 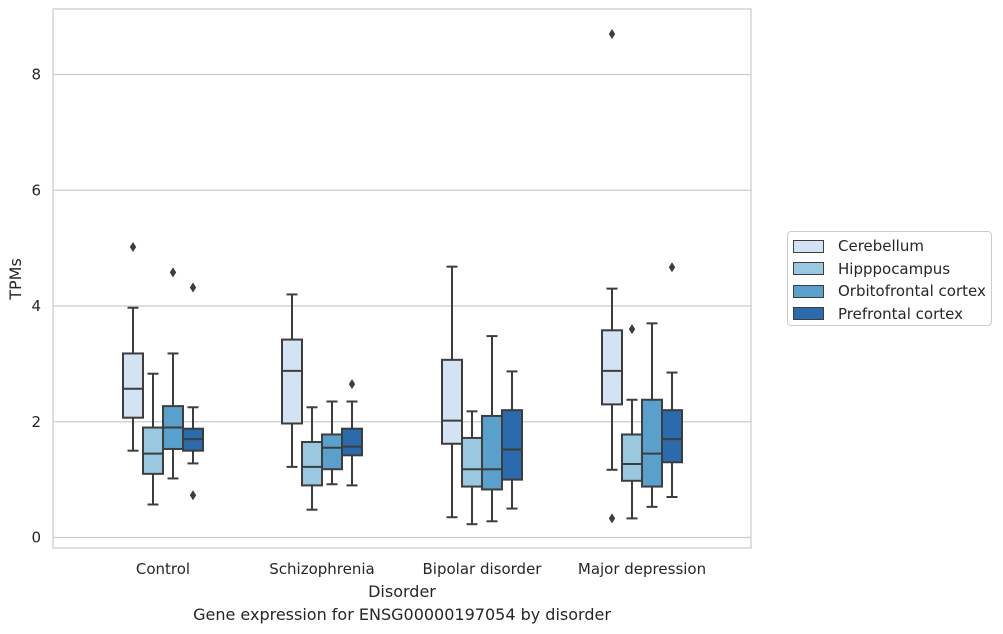 I want to click on y-tick-label: 2, so click(x=36, y=422).